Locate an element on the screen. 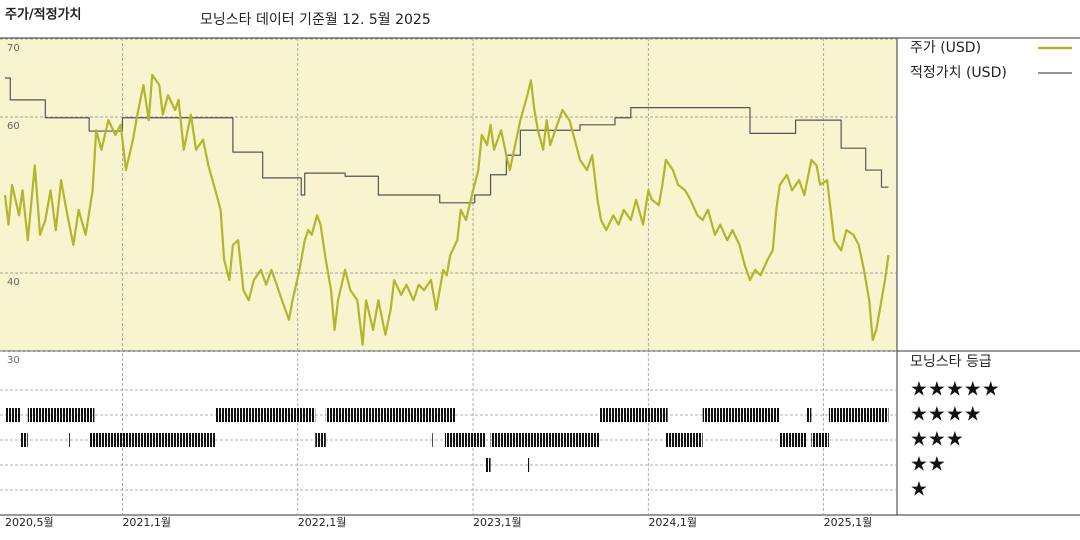  legend-label: 적정가치 (USD) is located at coordinates (958, 73).